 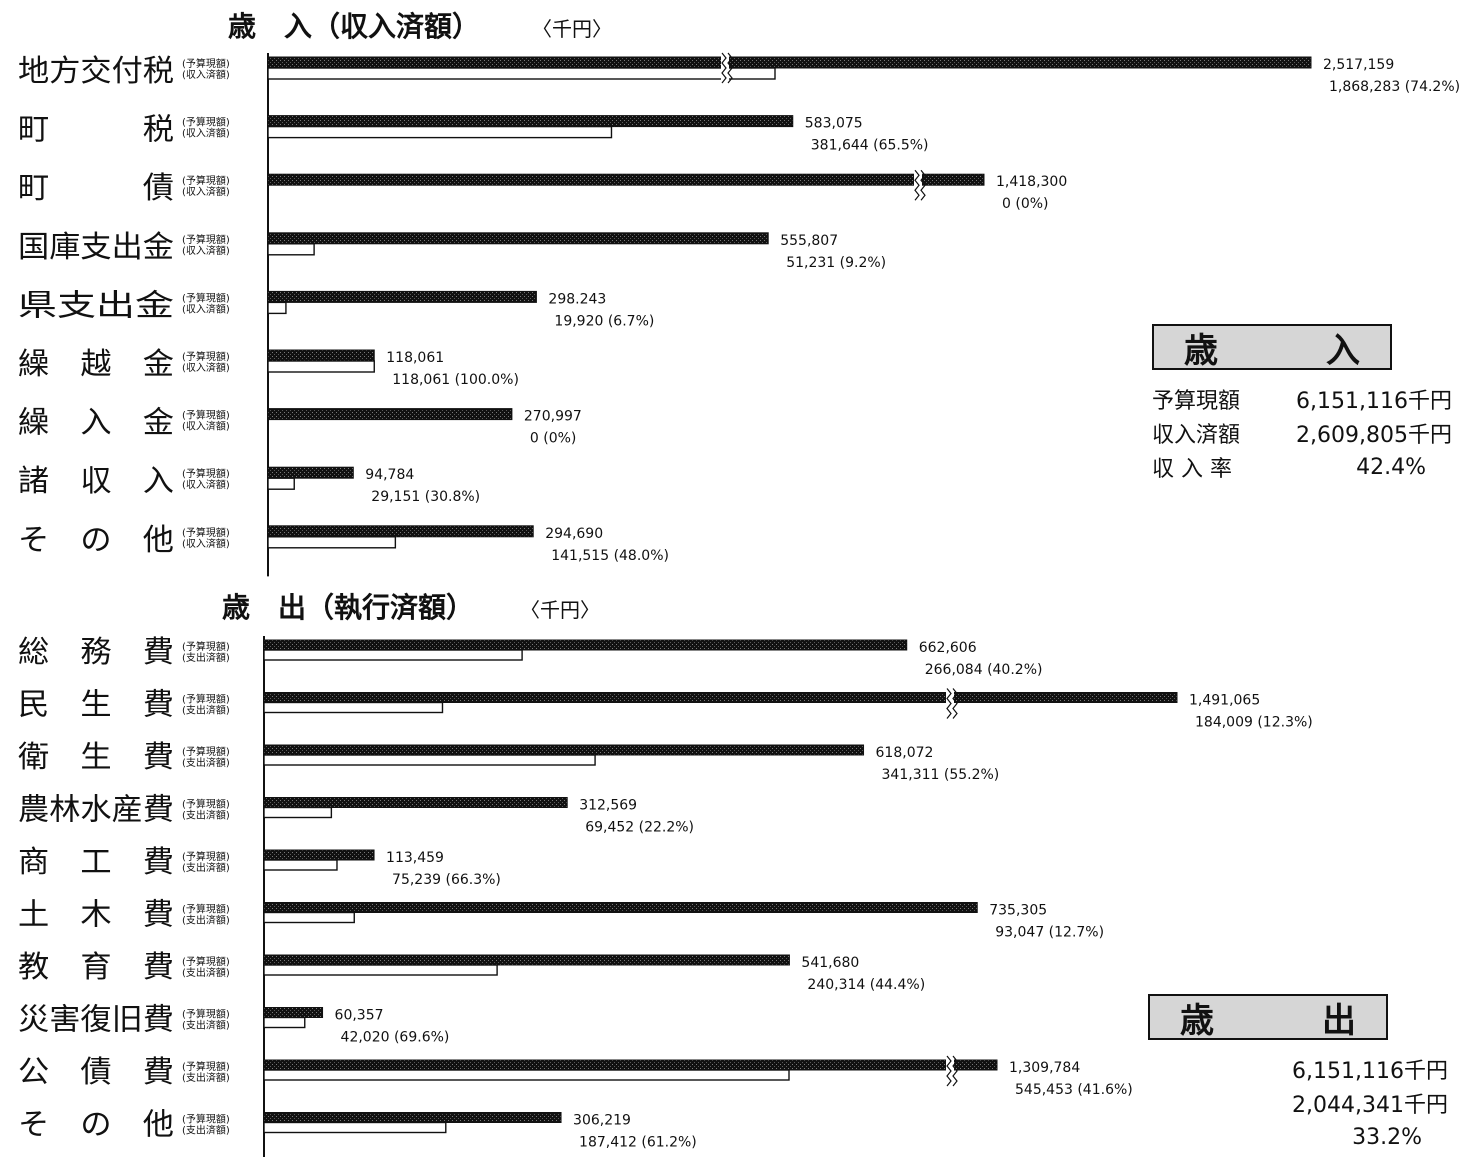 I want to click on revenue-budget-value-label: 555,807, so click(x=809, y=241).